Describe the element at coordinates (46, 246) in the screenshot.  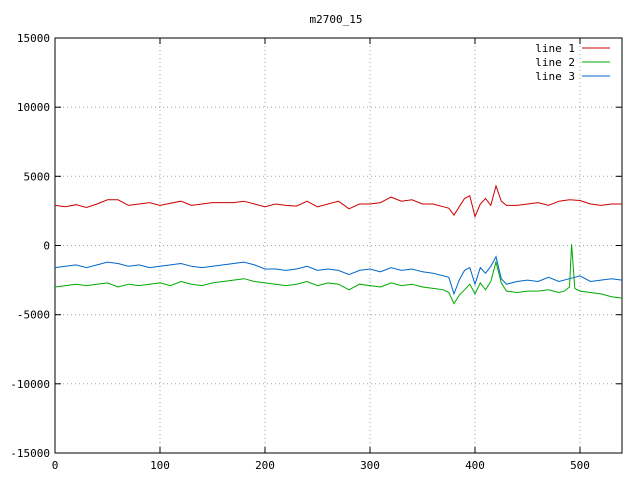
I see `y-tick-label: 0` at that location.